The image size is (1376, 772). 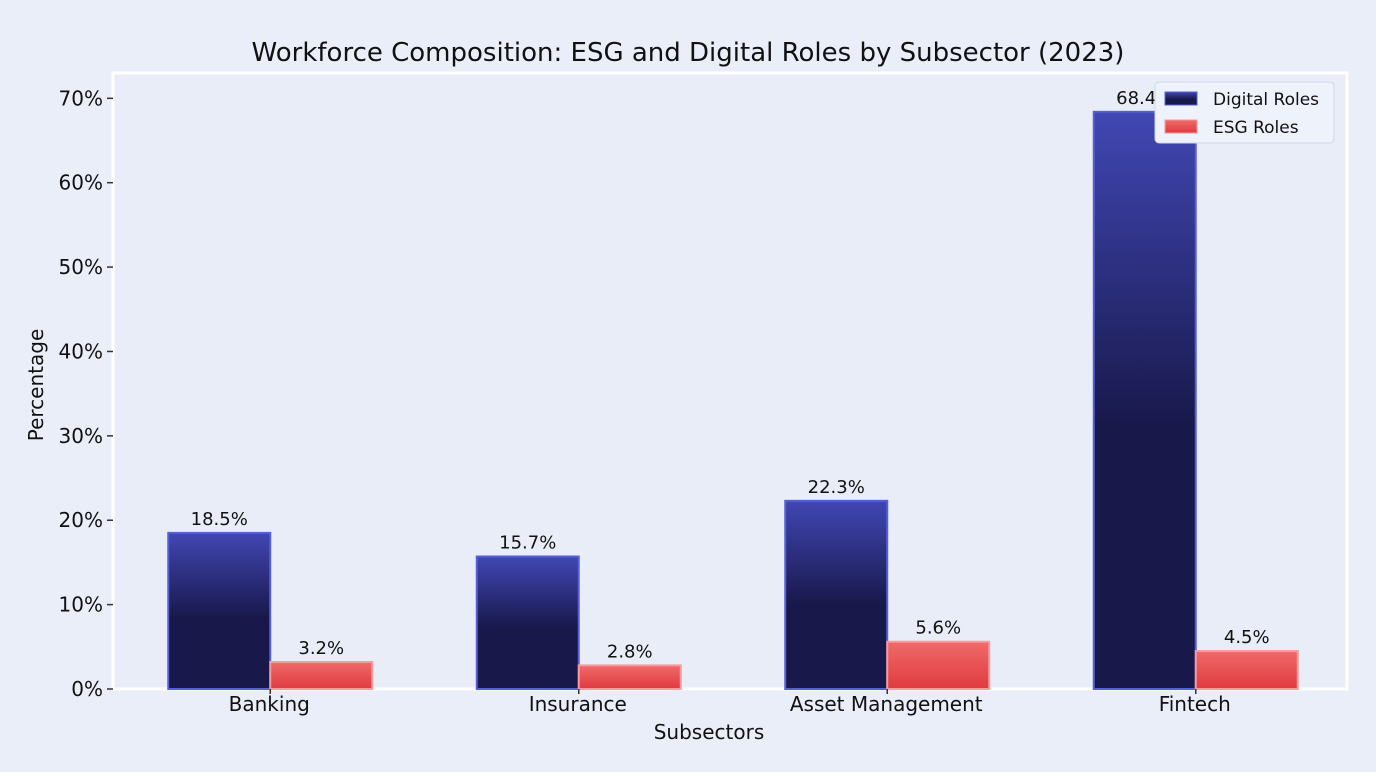 I want to click on legend-swatch-esg, so click(x=1181, y=126).